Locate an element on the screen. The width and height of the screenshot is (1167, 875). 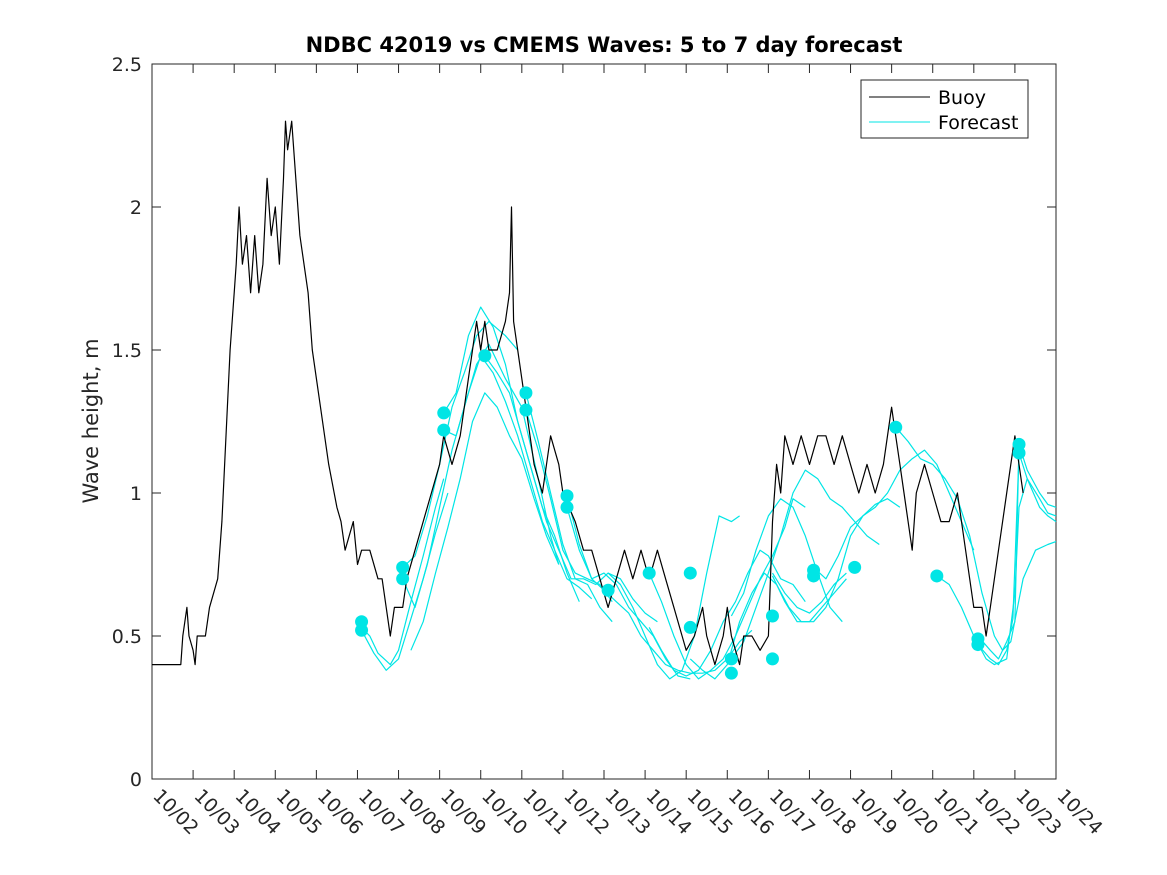
y-axis-label: Wave height, m is located at coordinates (91, 420).